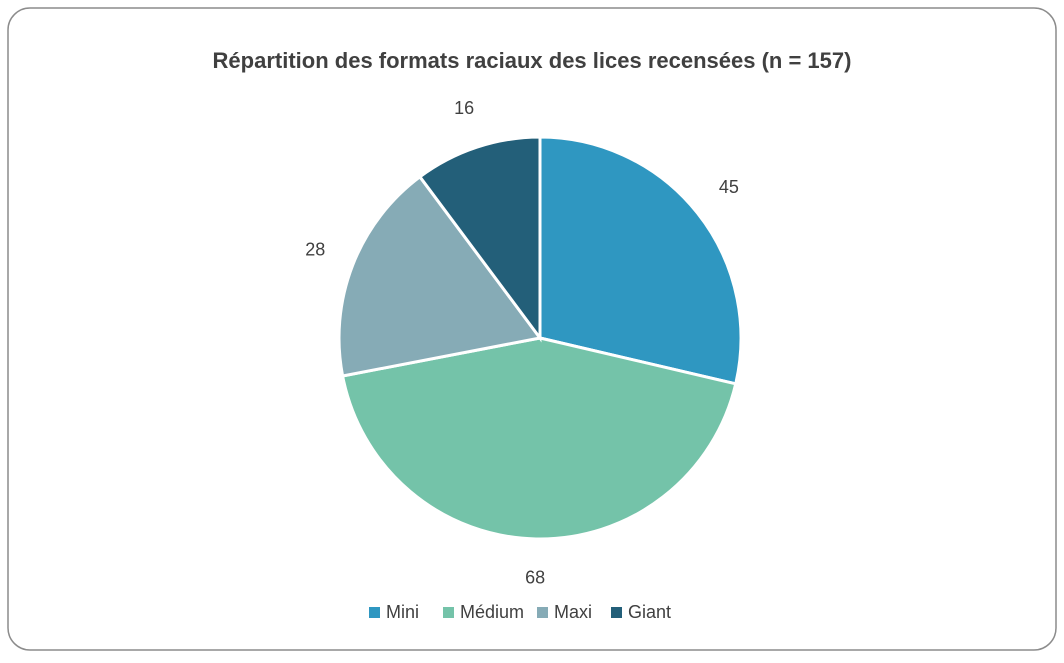 This screenshot has height=663, width=1064. I want to click on data-label: 68, so click(535, 578).